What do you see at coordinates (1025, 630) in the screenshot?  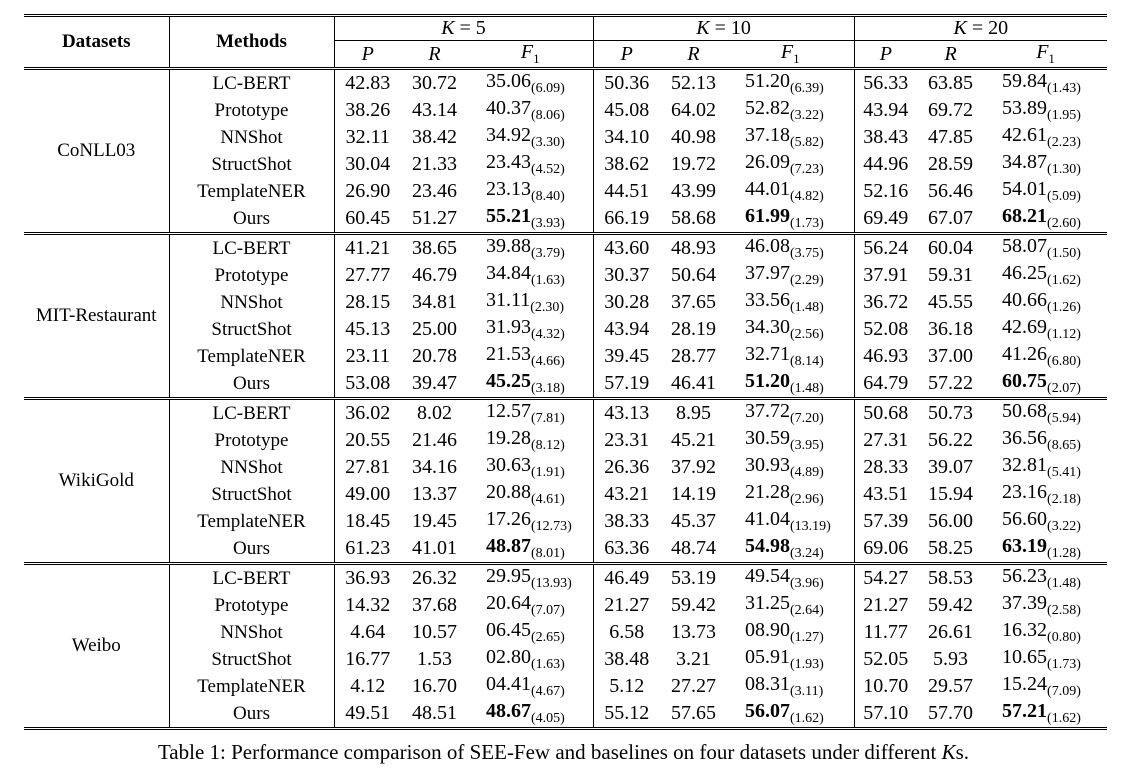 I see `f1-value: 16.32` at bounding box center [1025, 630].